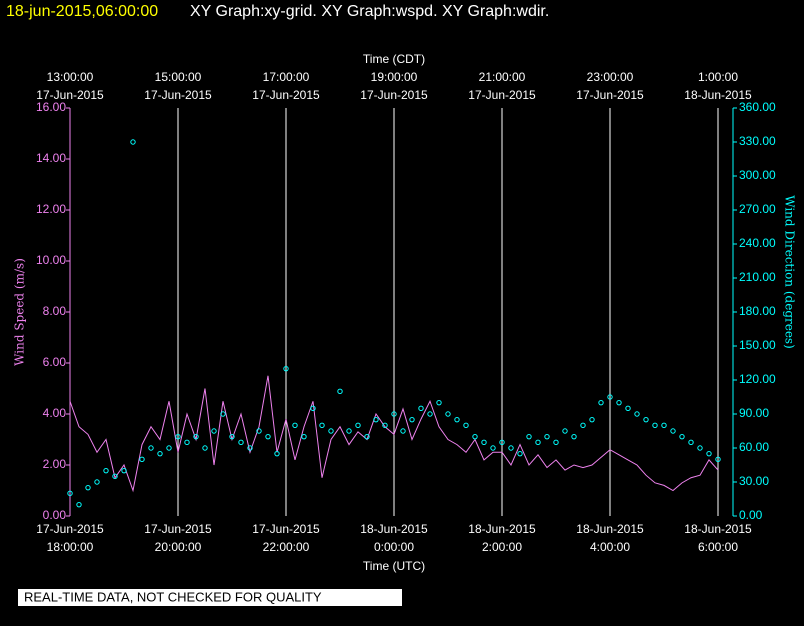  Describe the element at coordinates (51, 209) in the screenshot. I see `y-tick-label: 12.00` at that location.